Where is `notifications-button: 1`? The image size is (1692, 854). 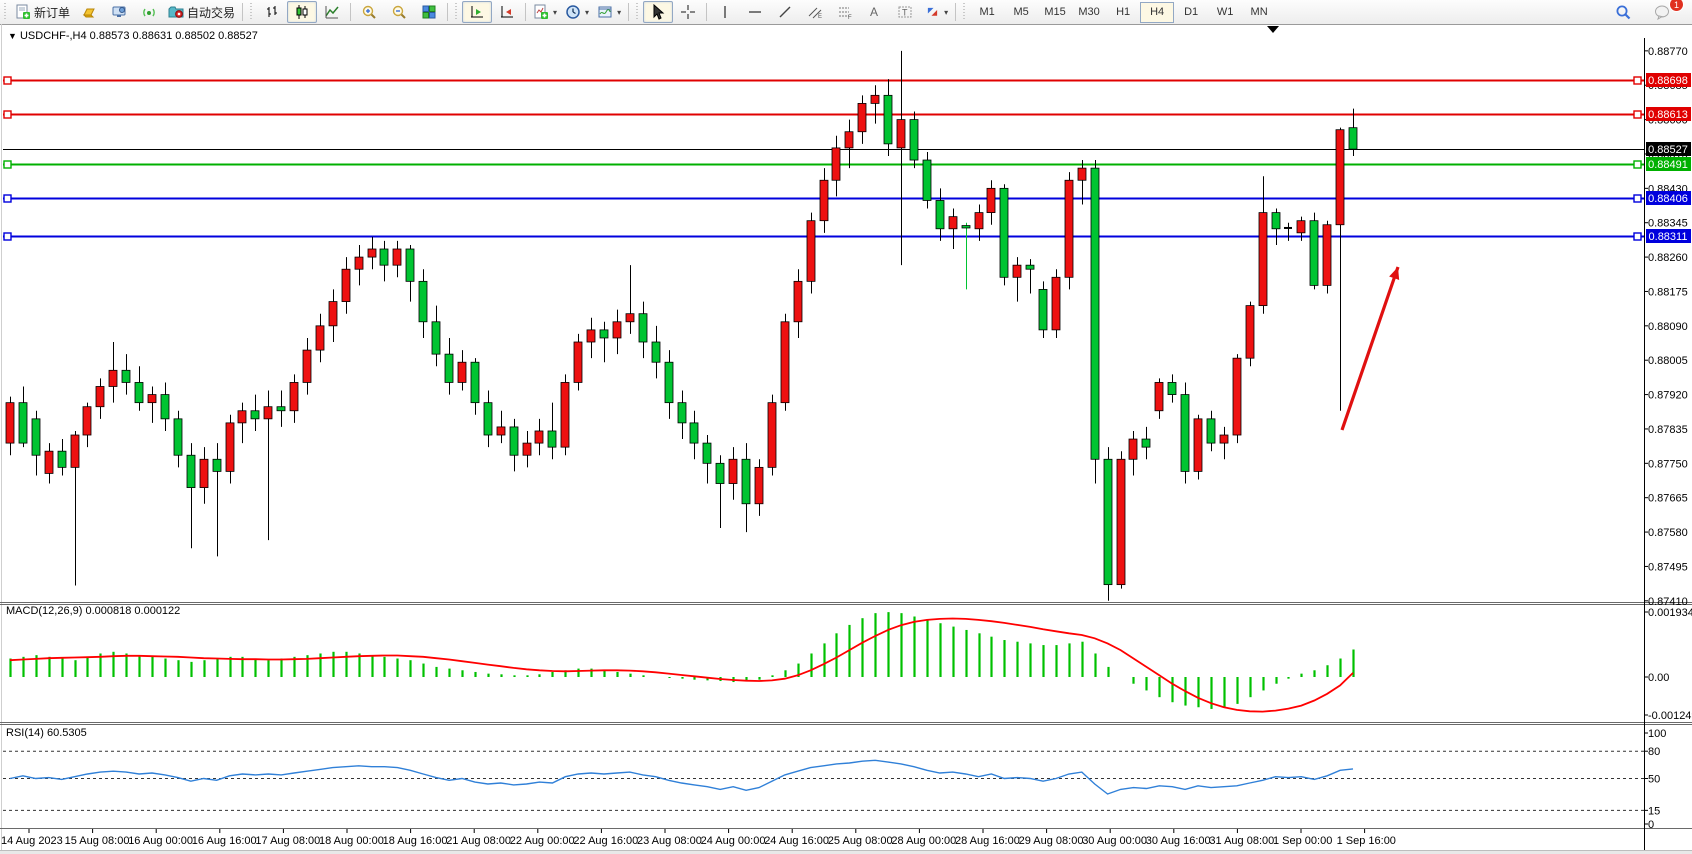
notifications-button: 1 is located at coordinates (1666, 11).